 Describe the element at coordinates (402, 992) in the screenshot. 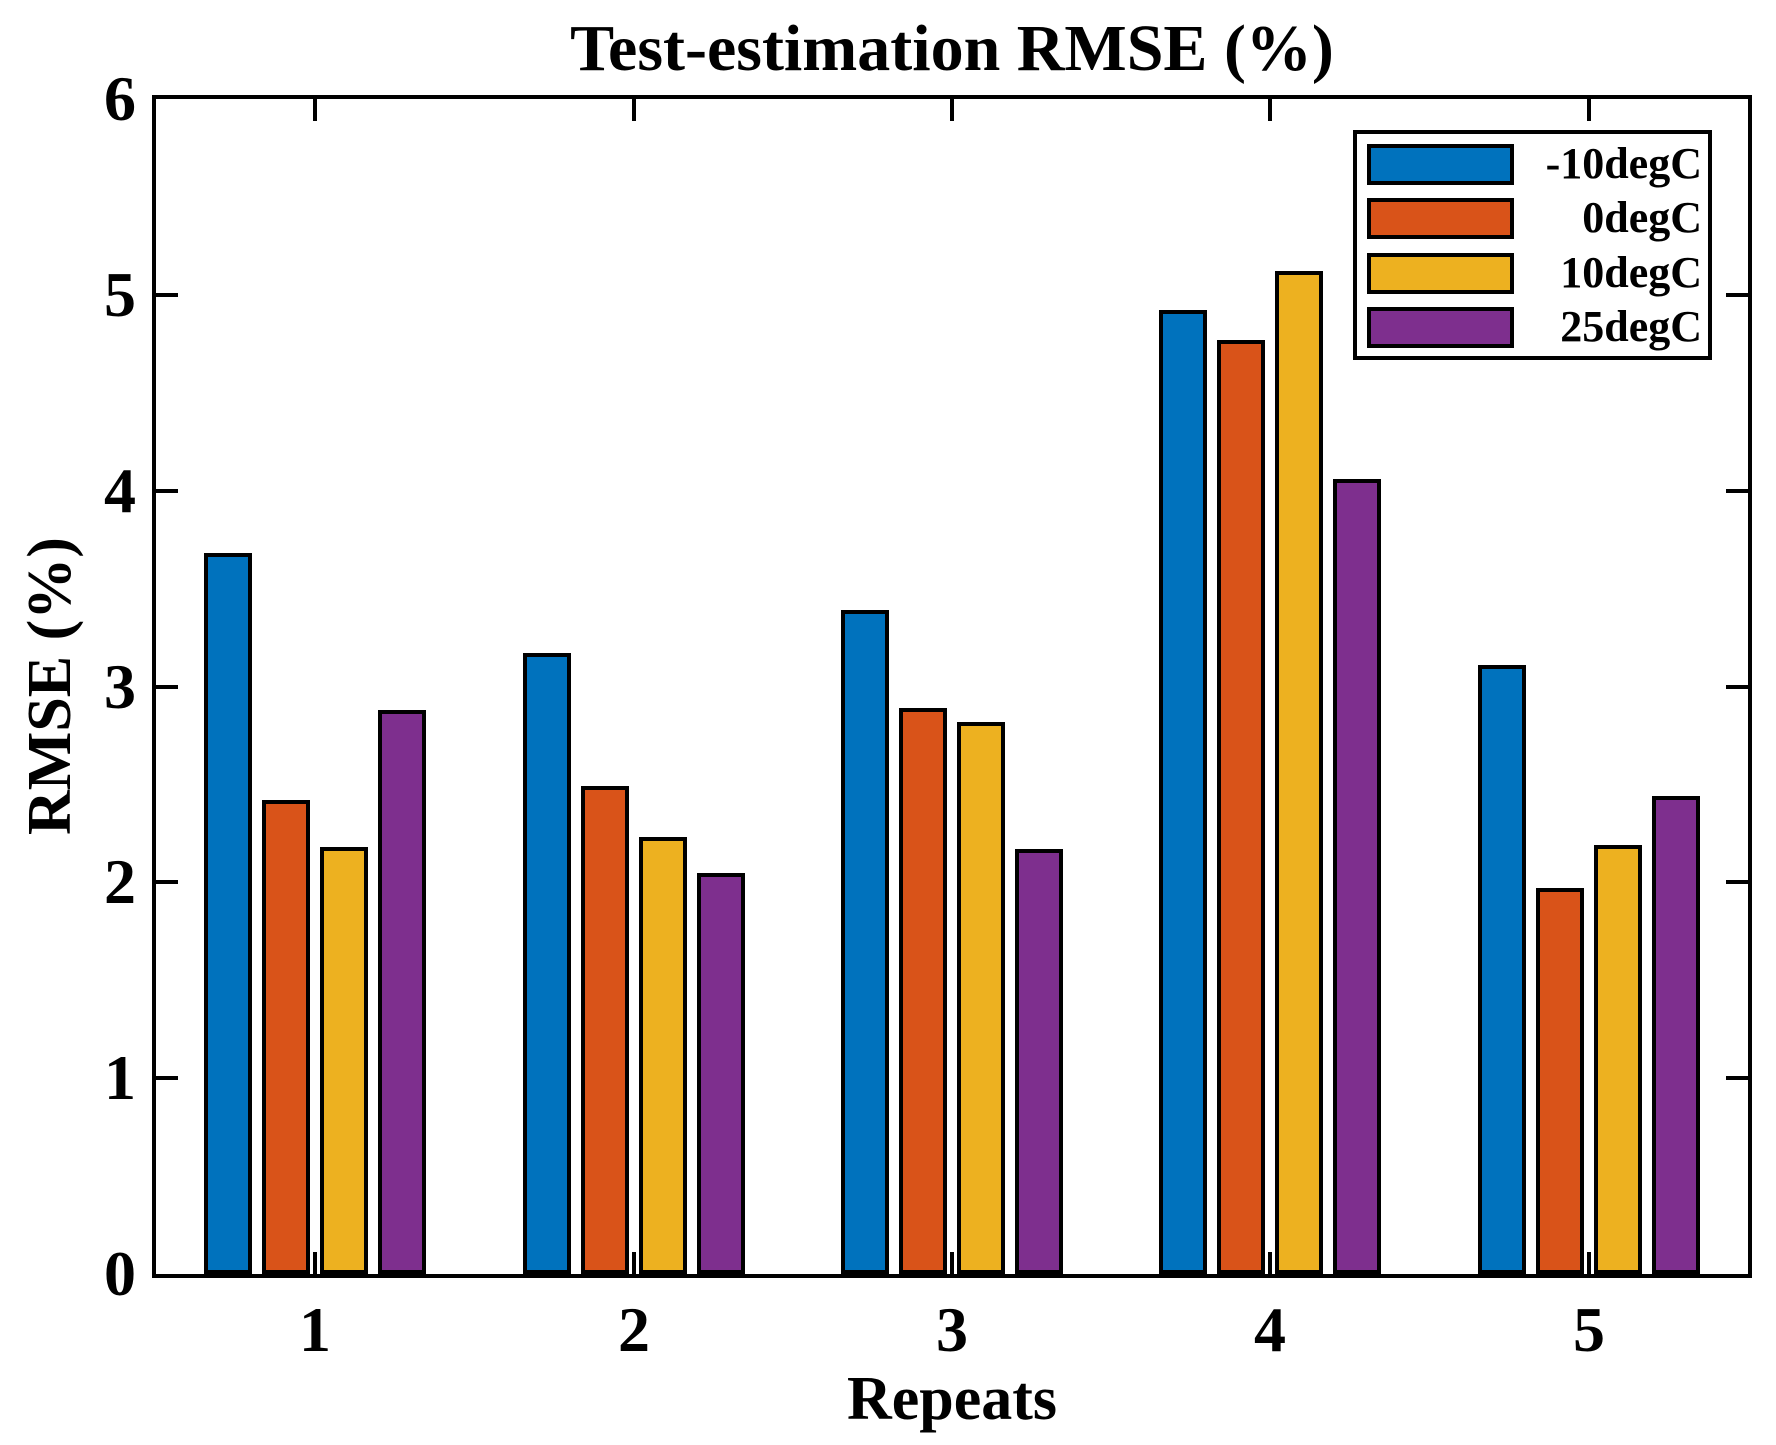

I see `bar-25degC-rep1` at that location.